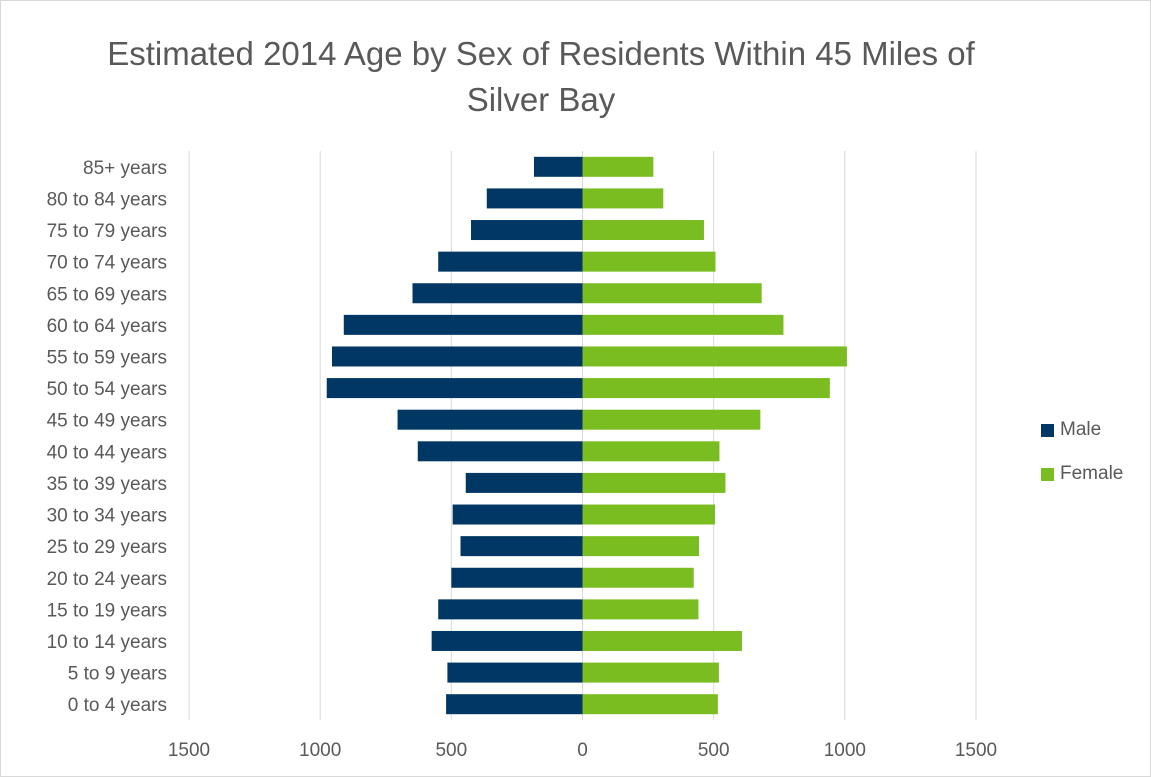 The height and width of the screenshot is (777, 1151). Describe the element at coordinates (107, 579) in the screenshot. I see `category-label: 20 to 24 years` at that location.